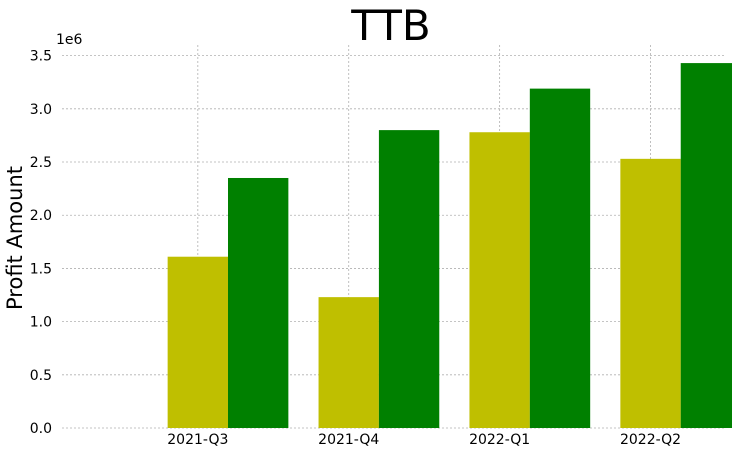  I want to click on y-tick-label: 3.0, so click(41, 110).